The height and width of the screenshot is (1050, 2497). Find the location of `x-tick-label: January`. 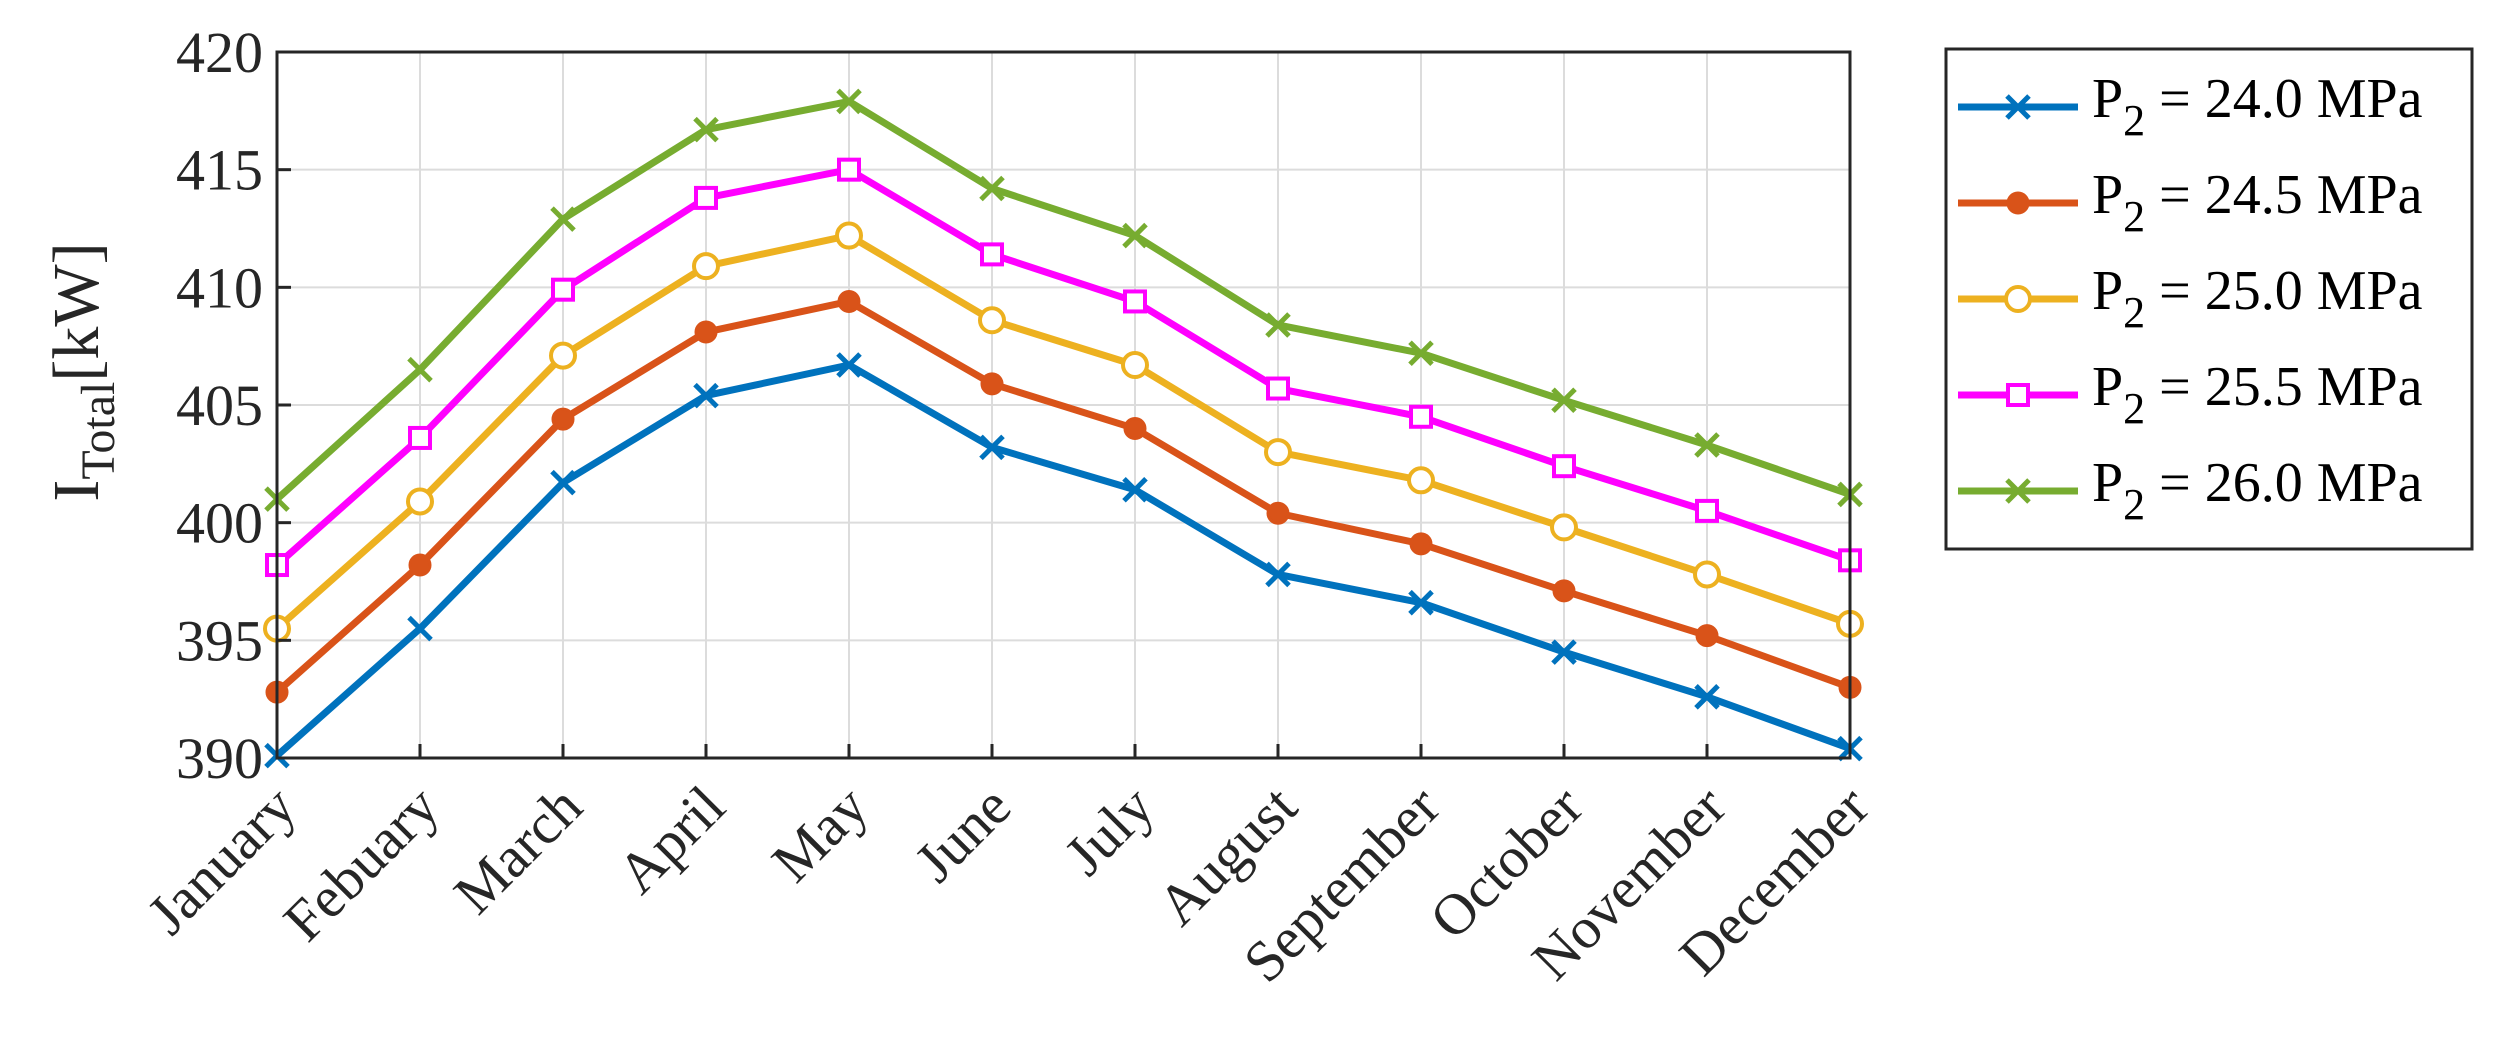

x-tick-label: January is located at coordinates (222, 860).